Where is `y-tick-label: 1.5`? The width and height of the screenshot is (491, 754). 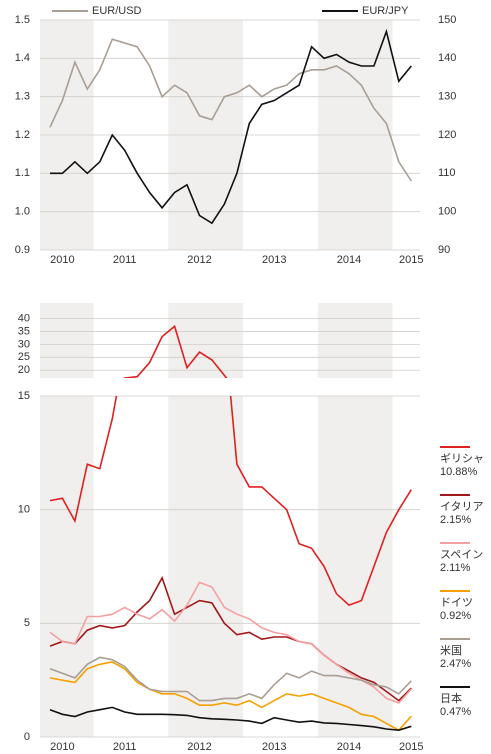
y-tick-label: 1.5 is located at coordinates (22, 20).